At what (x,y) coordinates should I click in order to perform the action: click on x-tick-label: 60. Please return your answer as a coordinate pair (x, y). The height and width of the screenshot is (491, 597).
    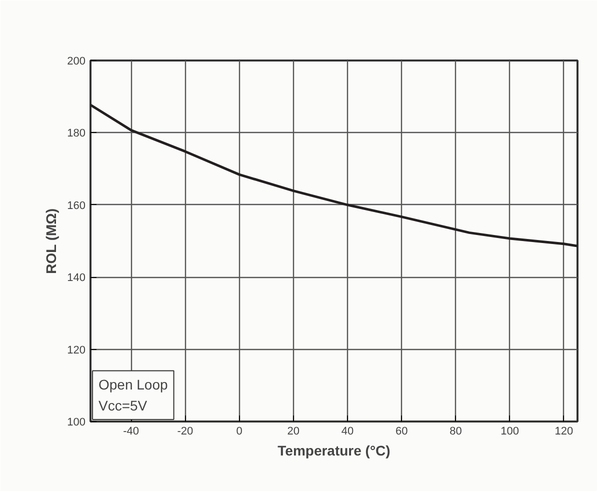
    Looking at the image, I should click on (402, 432).